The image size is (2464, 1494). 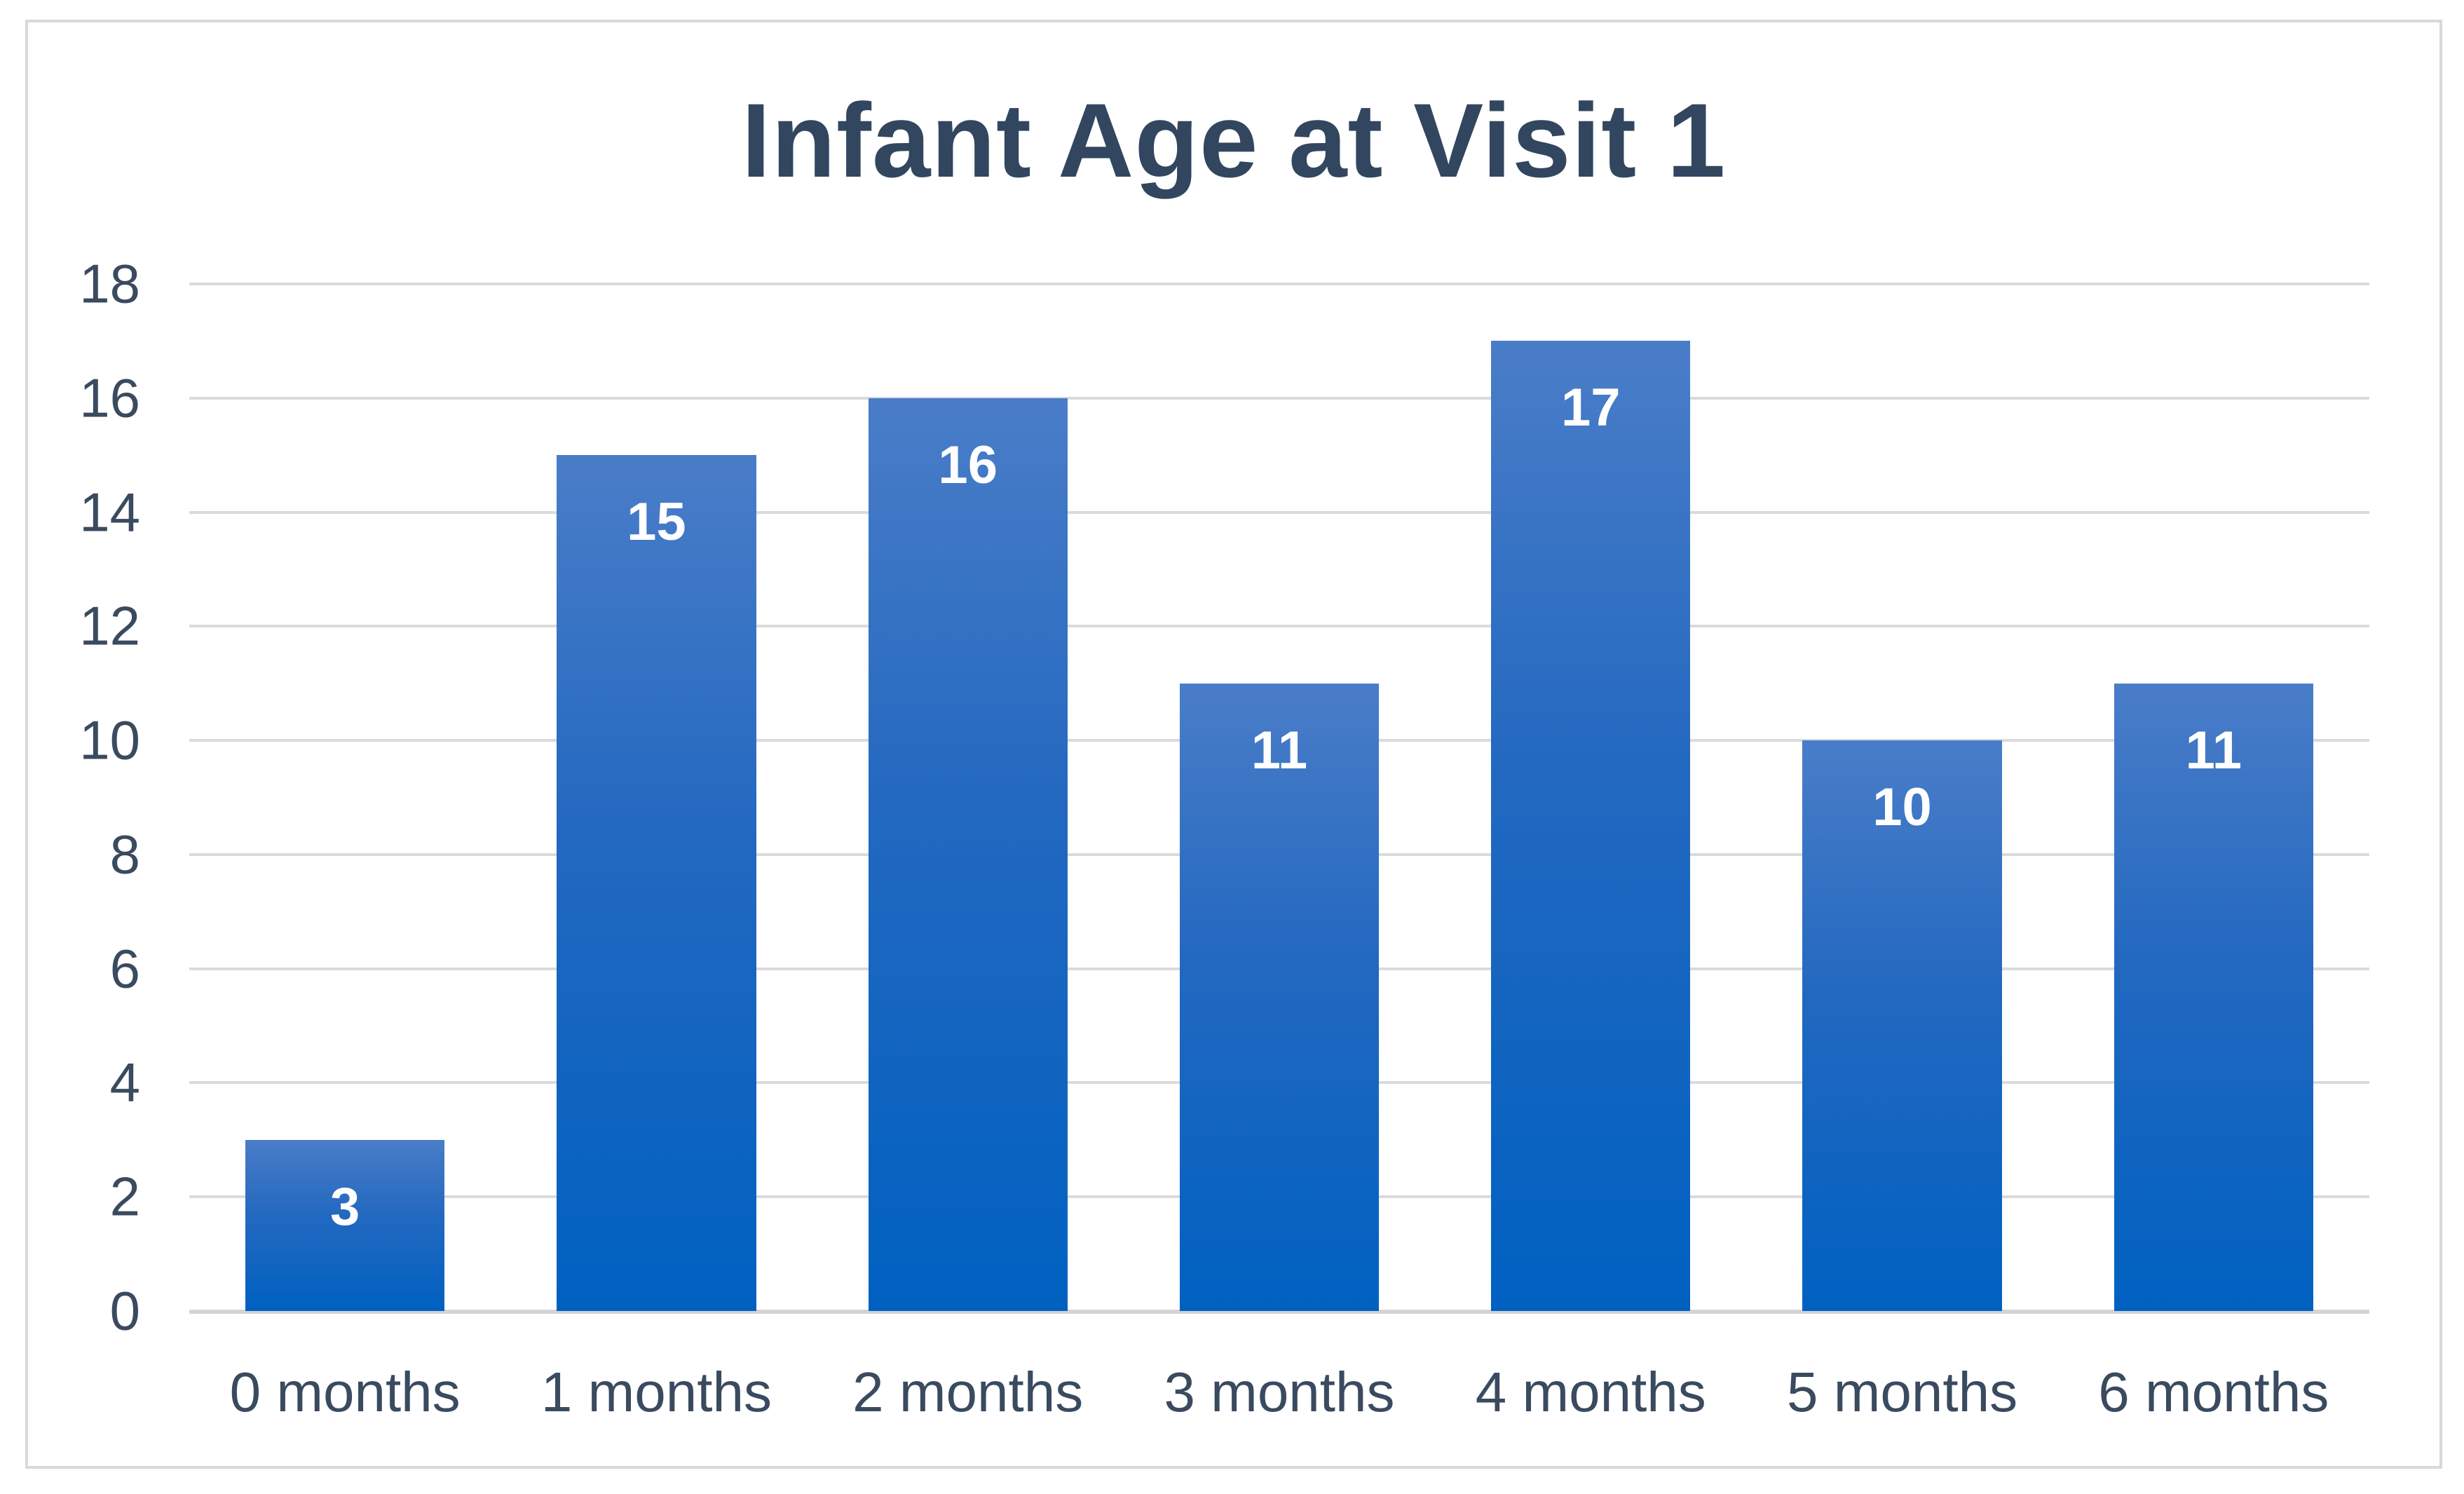 What do you see at coordinates (968, 1392) in the screenshot?
I see `x-tick-label: 2 months` at bounding box center [968, 1392].